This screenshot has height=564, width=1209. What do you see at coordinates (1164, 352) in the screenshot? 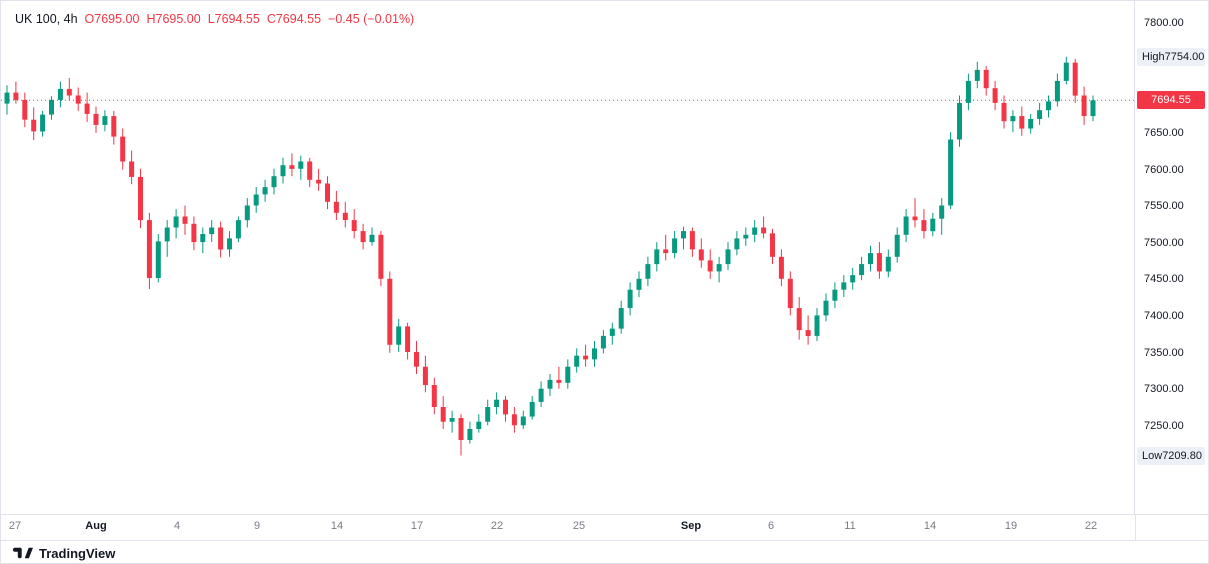
I see `price-axis-label: 7350.00` at bounding box center [1164, 352].